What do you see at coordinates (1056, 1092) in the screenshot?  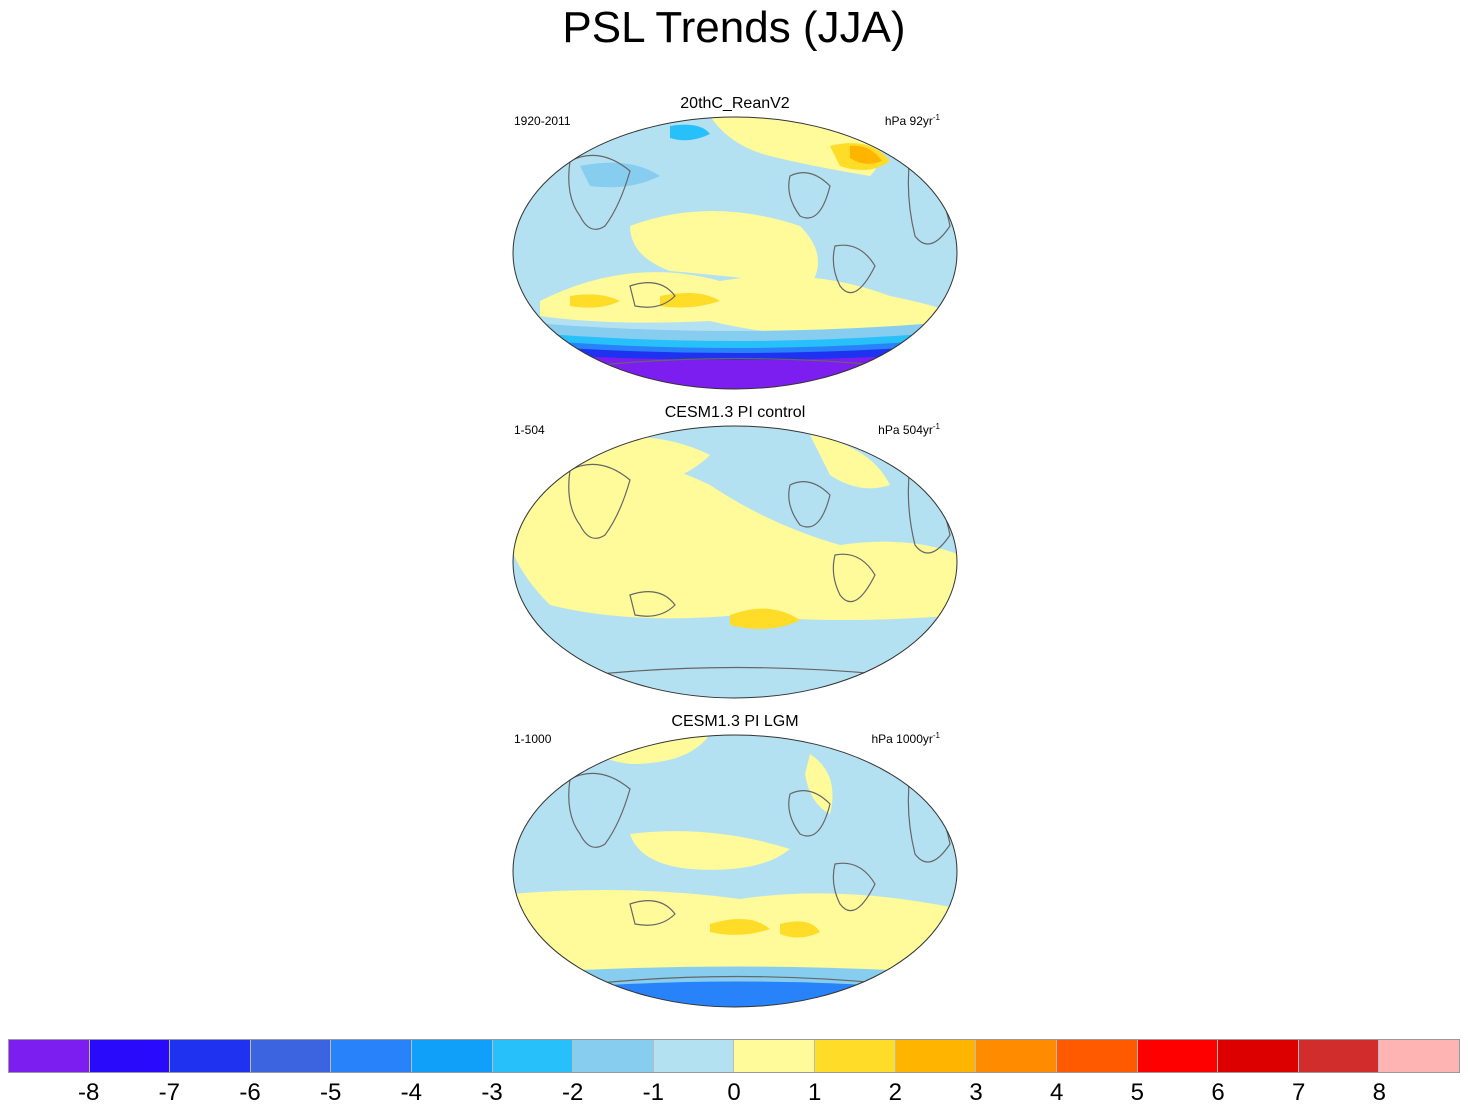 I see `colorbar-label: 4` at bounding box center [1056, 1092].